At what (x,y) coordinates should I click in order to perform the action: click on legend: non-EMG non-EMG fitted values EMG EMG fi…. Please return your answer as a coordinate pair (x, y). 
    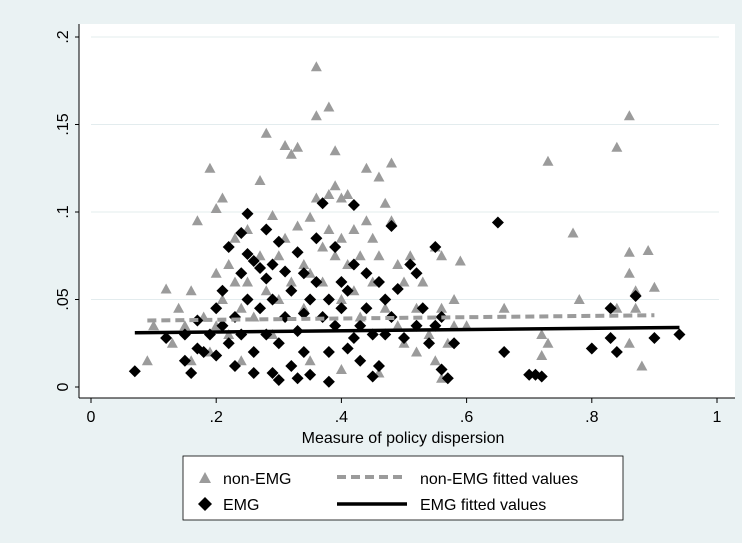
    Looking at the image, I should click on (403, 488).